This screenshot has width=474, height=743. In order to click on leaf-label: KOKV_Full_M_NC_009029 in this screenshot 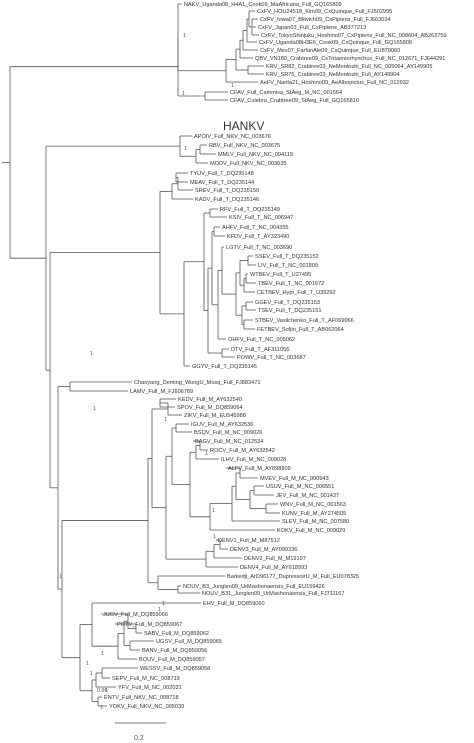, I will do `click(311, 531)`.